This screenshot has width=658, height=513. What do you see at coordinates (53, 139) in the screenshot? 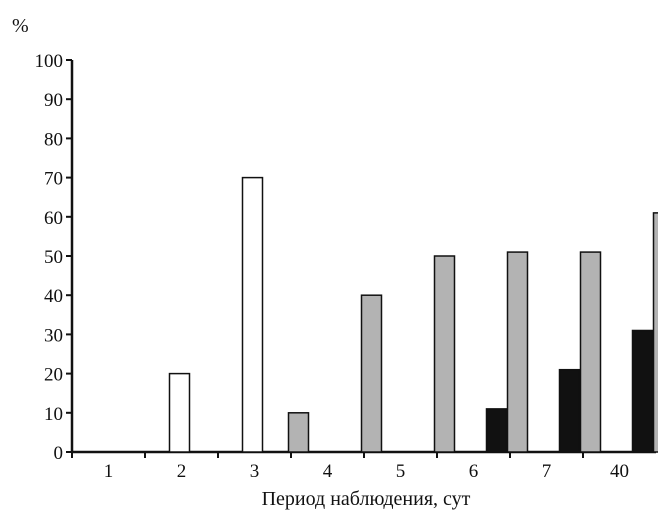
I see `y-tick-label: 80` at bounding box center [53, 139].